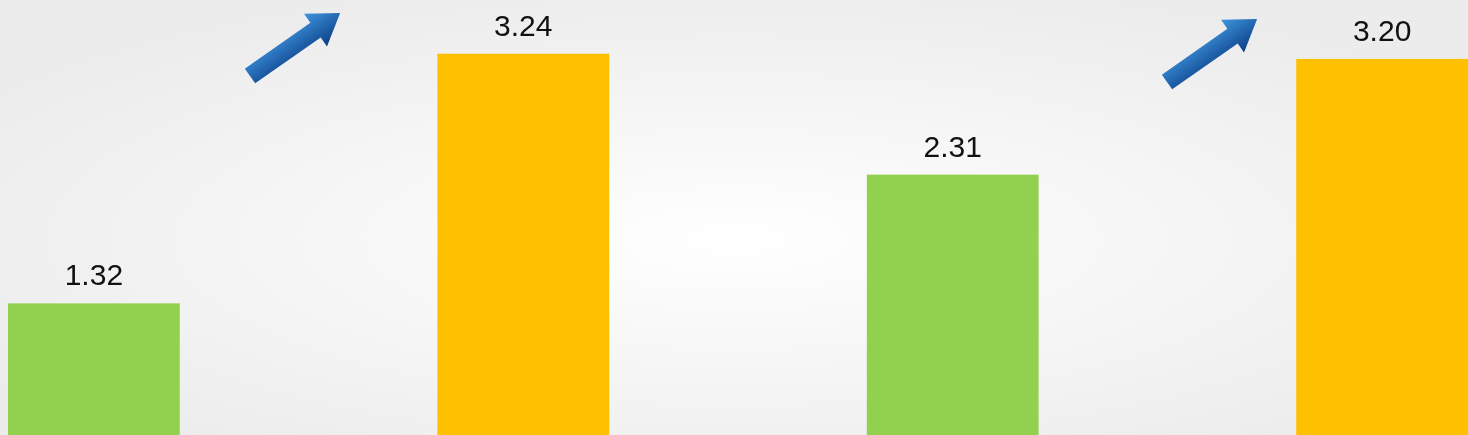 This screenshot has width=1468, height=435. Describe the element at coordinates (94, 275) in the screenshot. I see `data-label: 1.32` at that location.